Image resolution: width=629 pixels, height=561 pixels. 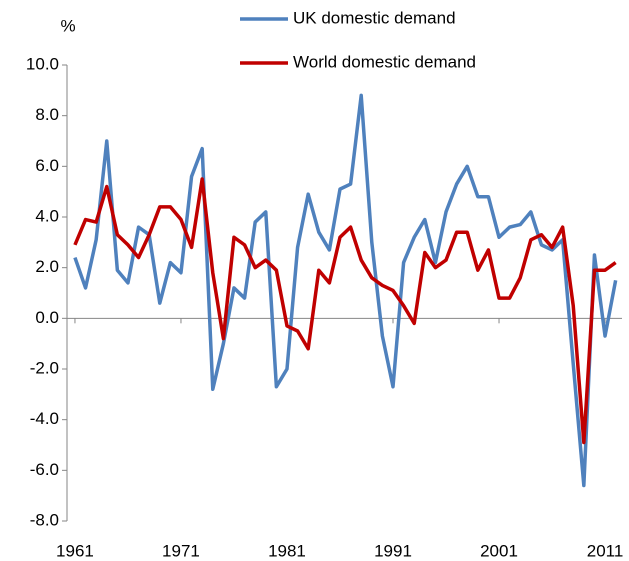 I want to click on y-tick-label: -8.0, so click(x=44, y=519).